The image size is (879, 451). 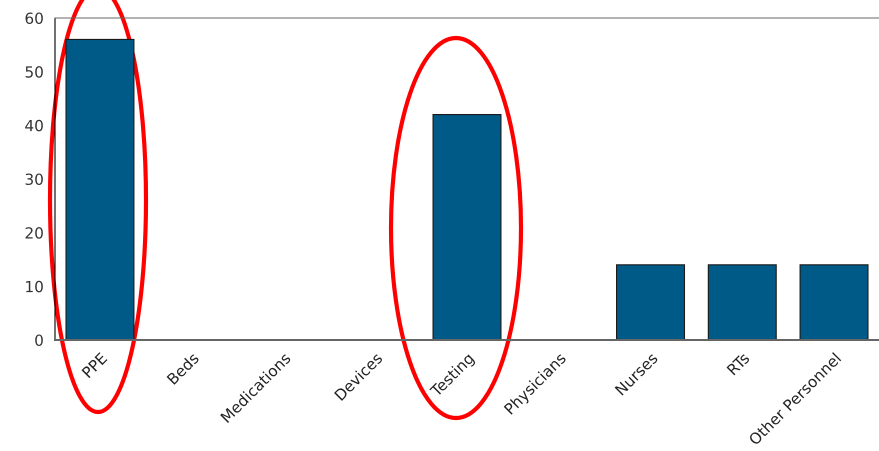 What do you see at coordinates (39, 340) in the screenshot?
I see `y-tick-label: 0` at bounding box center [39, 340].